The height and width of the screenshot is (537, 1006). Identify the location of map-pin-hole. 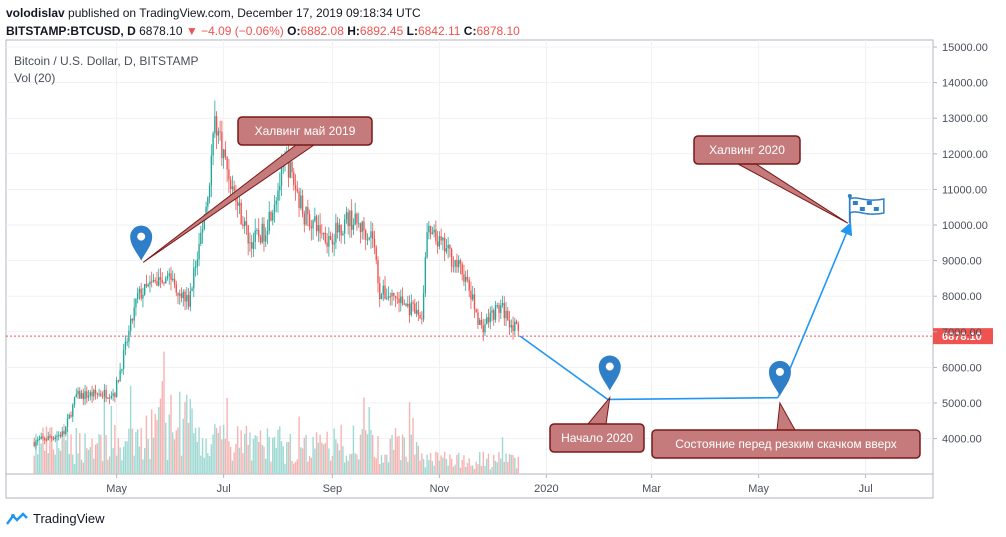
(141, 236).